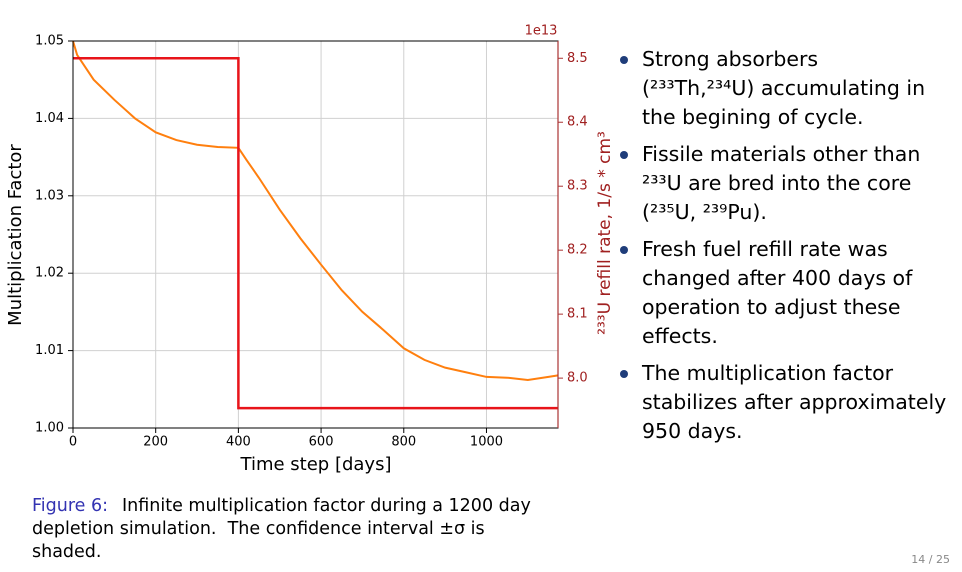 Image resolution: width=962 pixels, height=572 pixels. Describe the element at coordinates (49, 428) in the screenshot. I see `y-tick-label: 1.00` at that location.